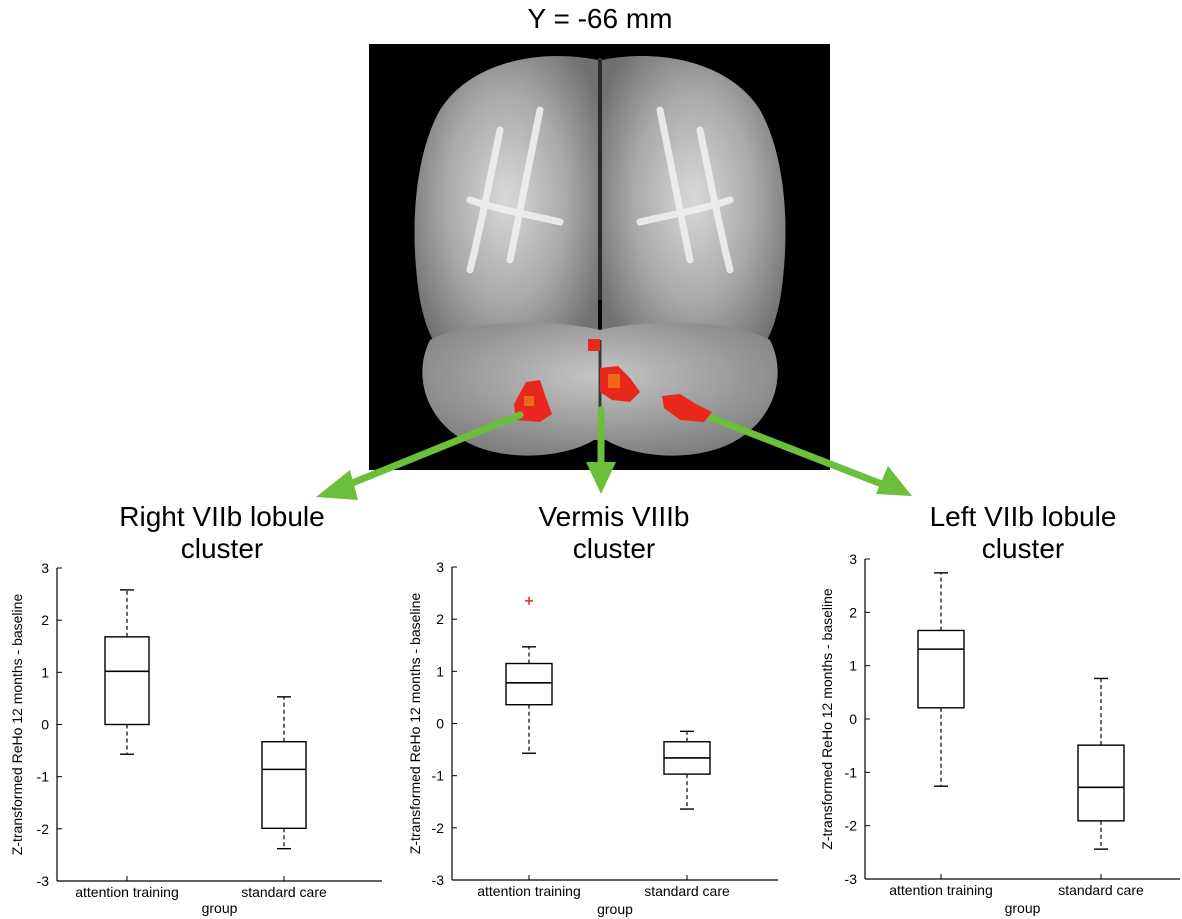  I want to click on white-matter, so click(600, 190).